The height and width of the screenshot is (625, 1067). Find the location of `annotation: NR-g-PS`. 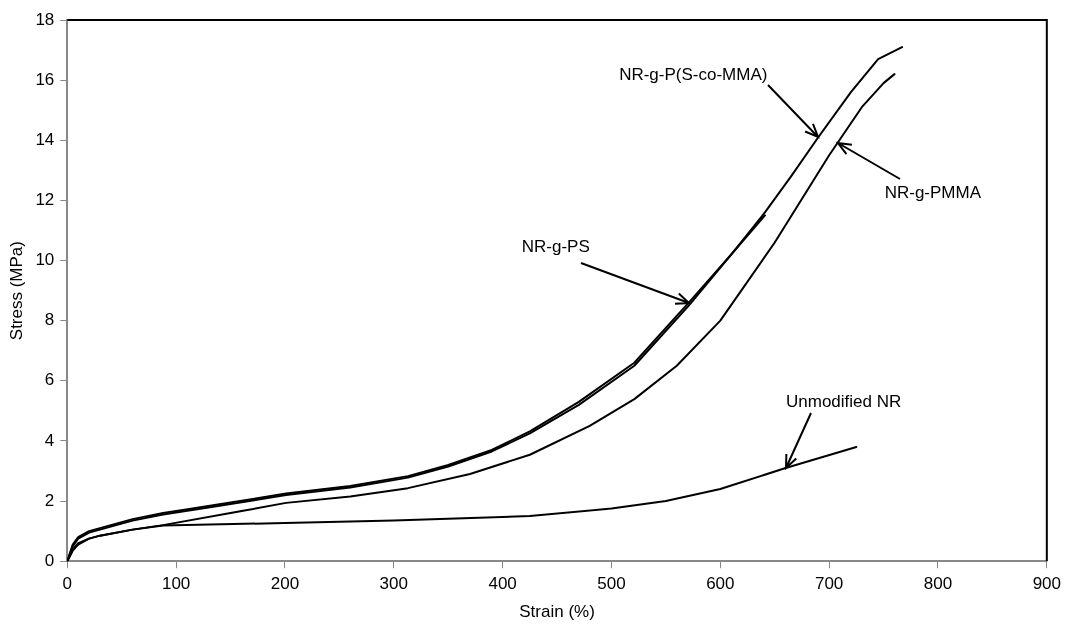

annotation: NR-g-PS is located at coordinates (555, 247).